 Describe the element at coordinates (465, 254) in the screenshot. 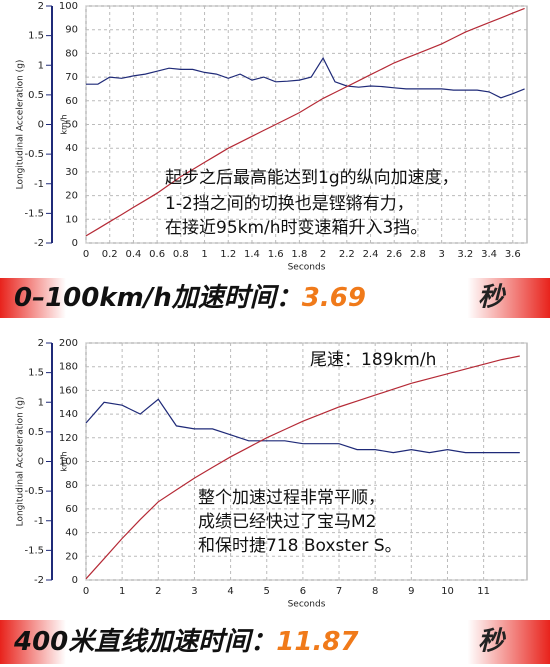

I see `x-tick-label: 3.2` at that location.